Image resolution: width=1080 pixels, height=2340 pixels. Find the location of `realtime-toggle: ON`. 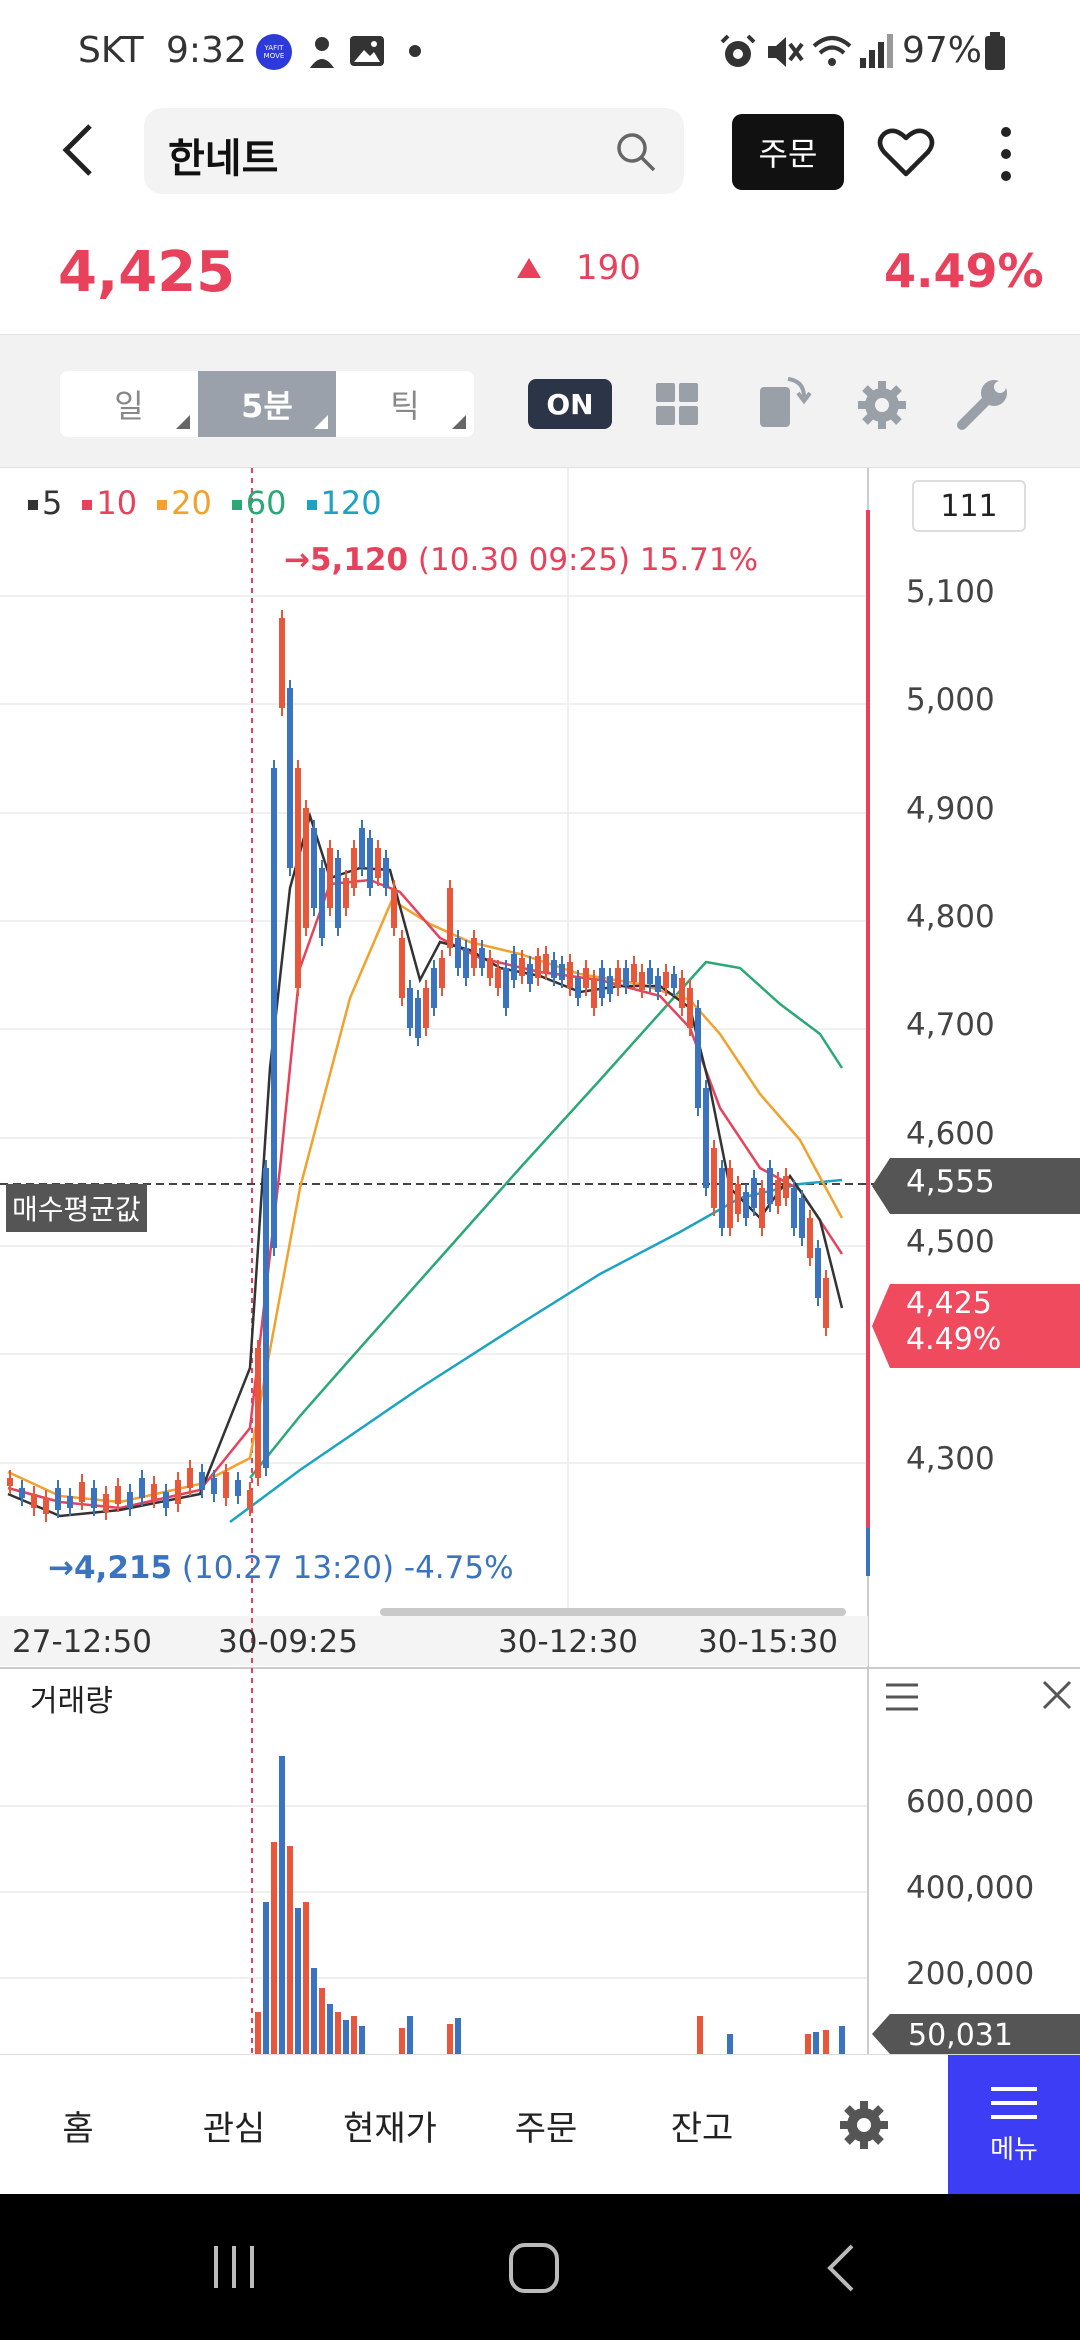

realtime-toggle: ON is located at coordinates (570, 404).